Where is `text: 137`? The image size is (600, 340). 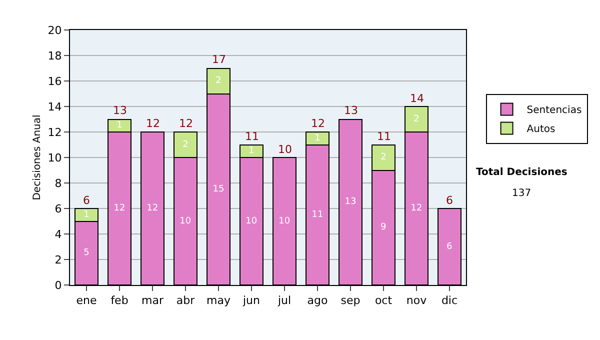
text: 137 is located at coordinates (522, 193).